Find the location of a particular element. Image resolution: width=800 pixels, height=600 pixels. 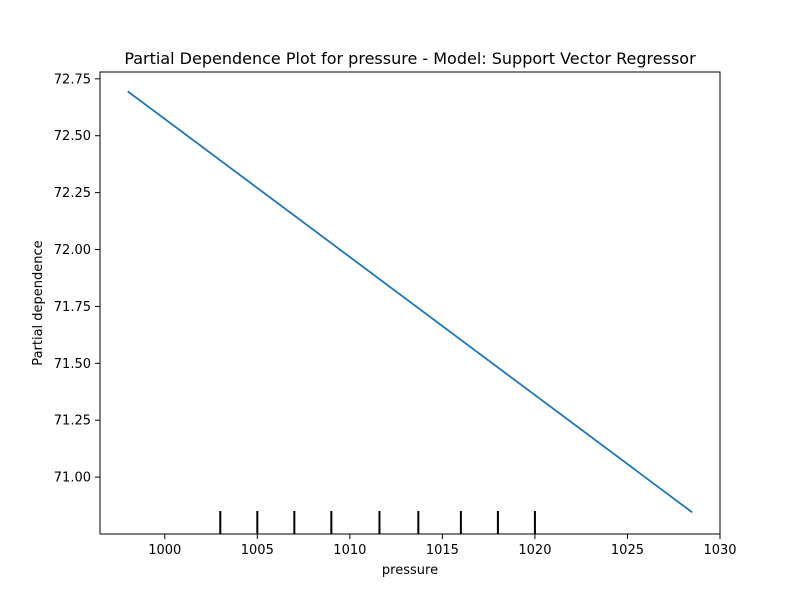

y-axis: 71.00 71.25 71.50 71.75 72.00 72.25 72.50 72.75 is located at coordinates (77, 279).